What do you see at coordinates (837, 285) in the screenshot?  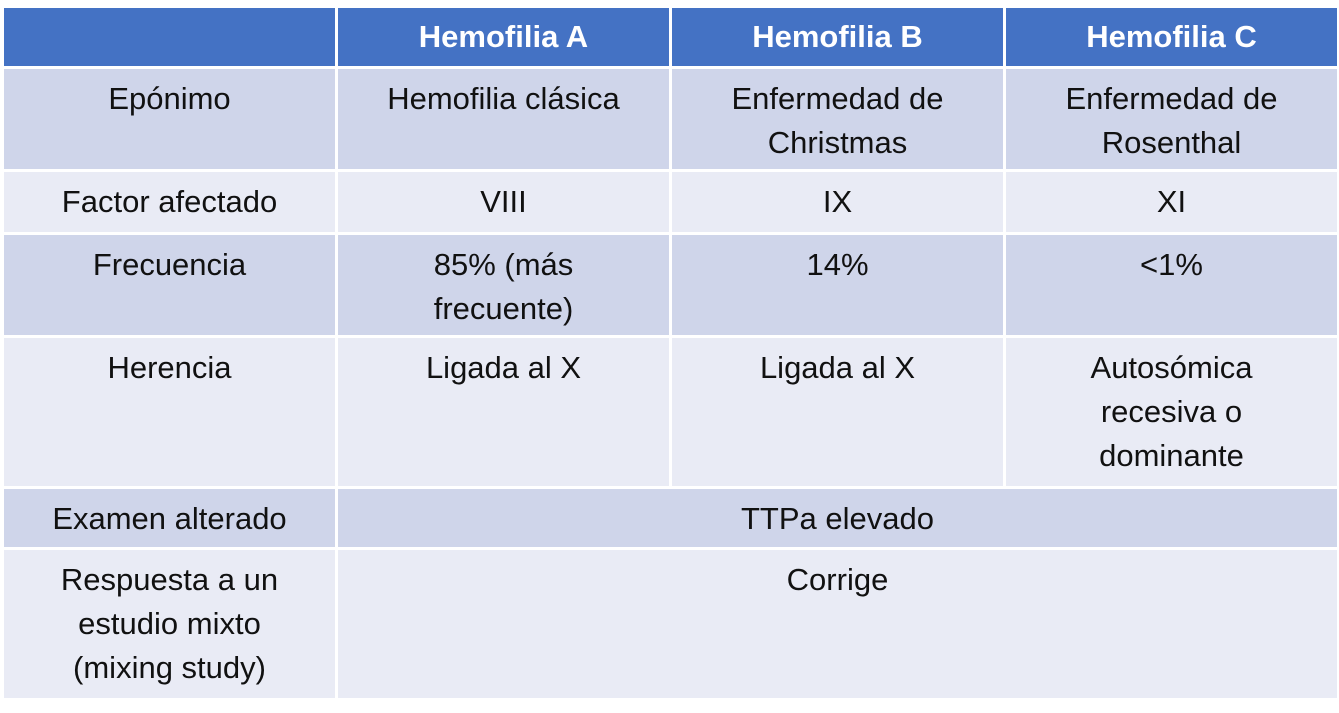 I see `cell-frecuencia-b: 14%` at bounding box center [837, 285].